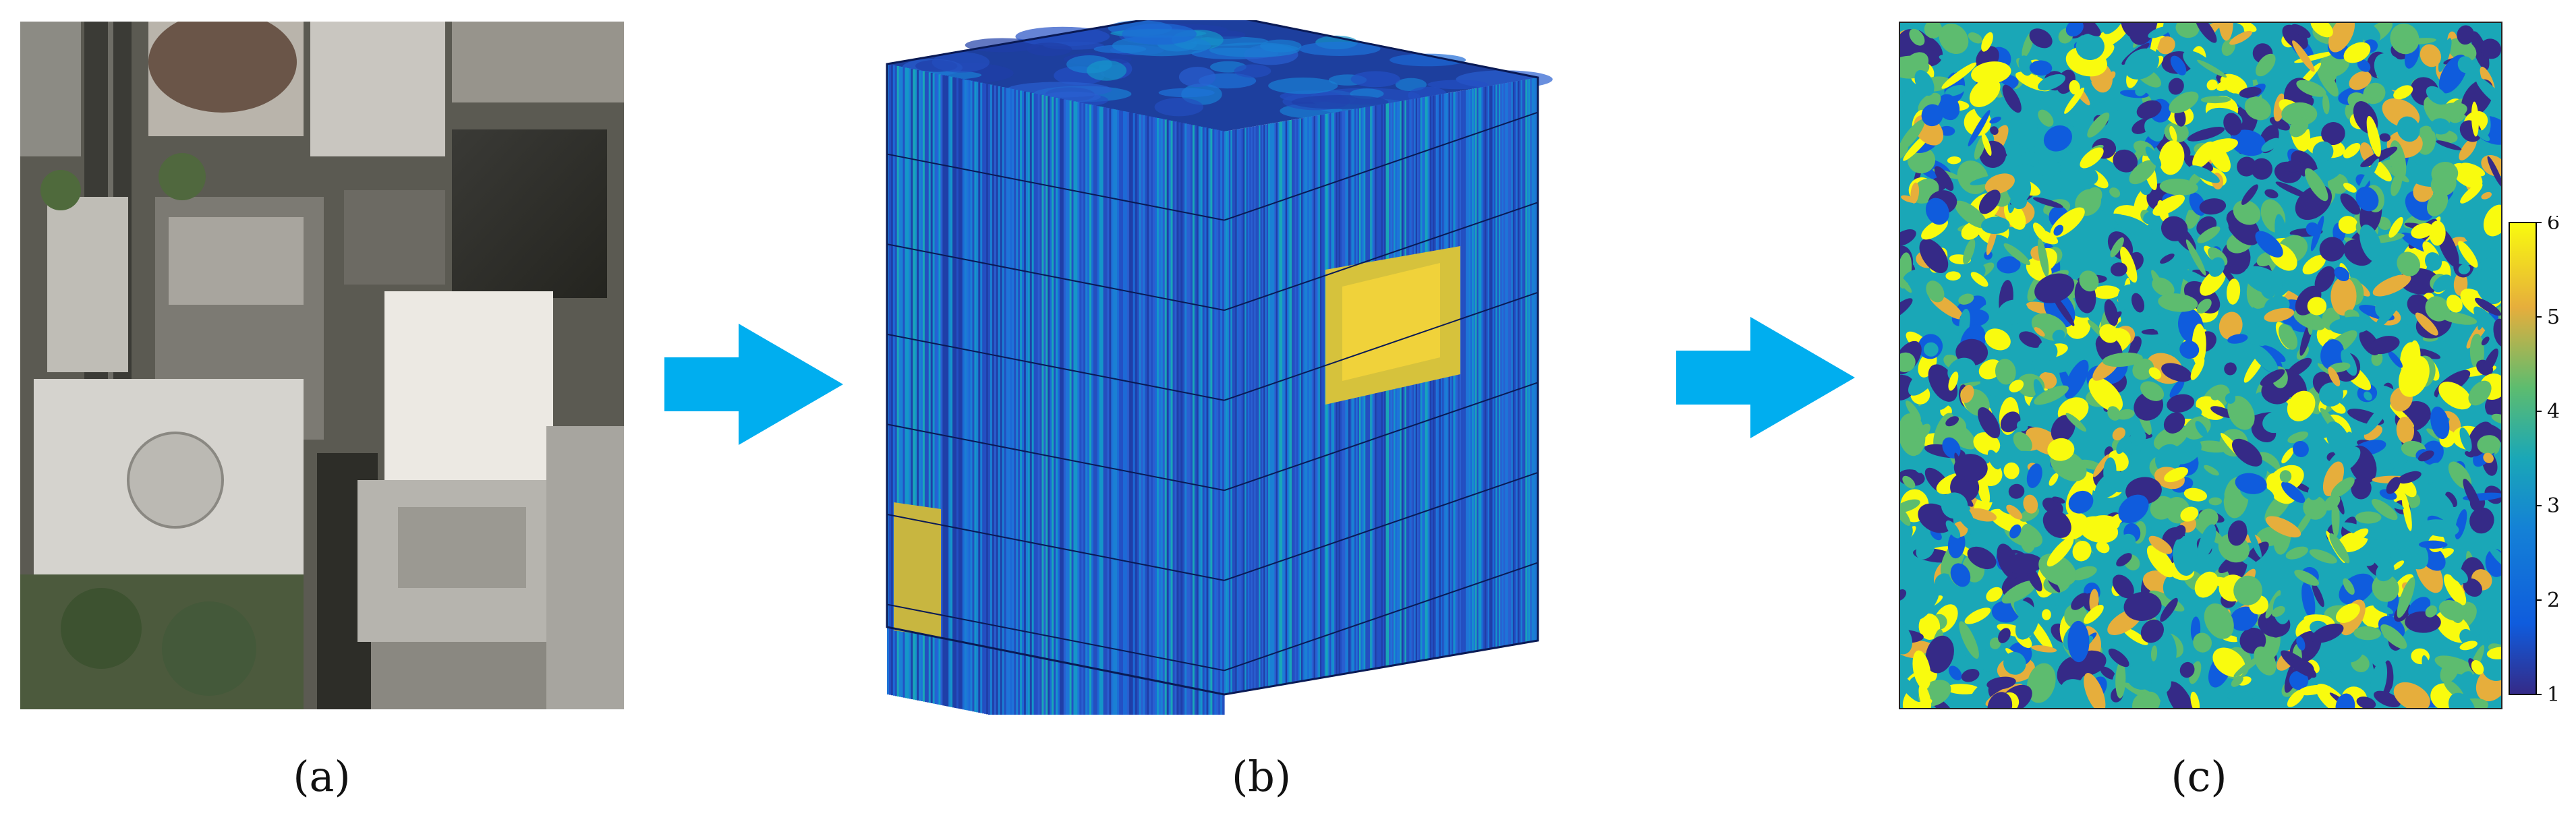 This screenshot has height=830, width=2576. Describe the element at coordinates (2523, 458) in the screenshot. I see `colorbar-gradient` at that location.